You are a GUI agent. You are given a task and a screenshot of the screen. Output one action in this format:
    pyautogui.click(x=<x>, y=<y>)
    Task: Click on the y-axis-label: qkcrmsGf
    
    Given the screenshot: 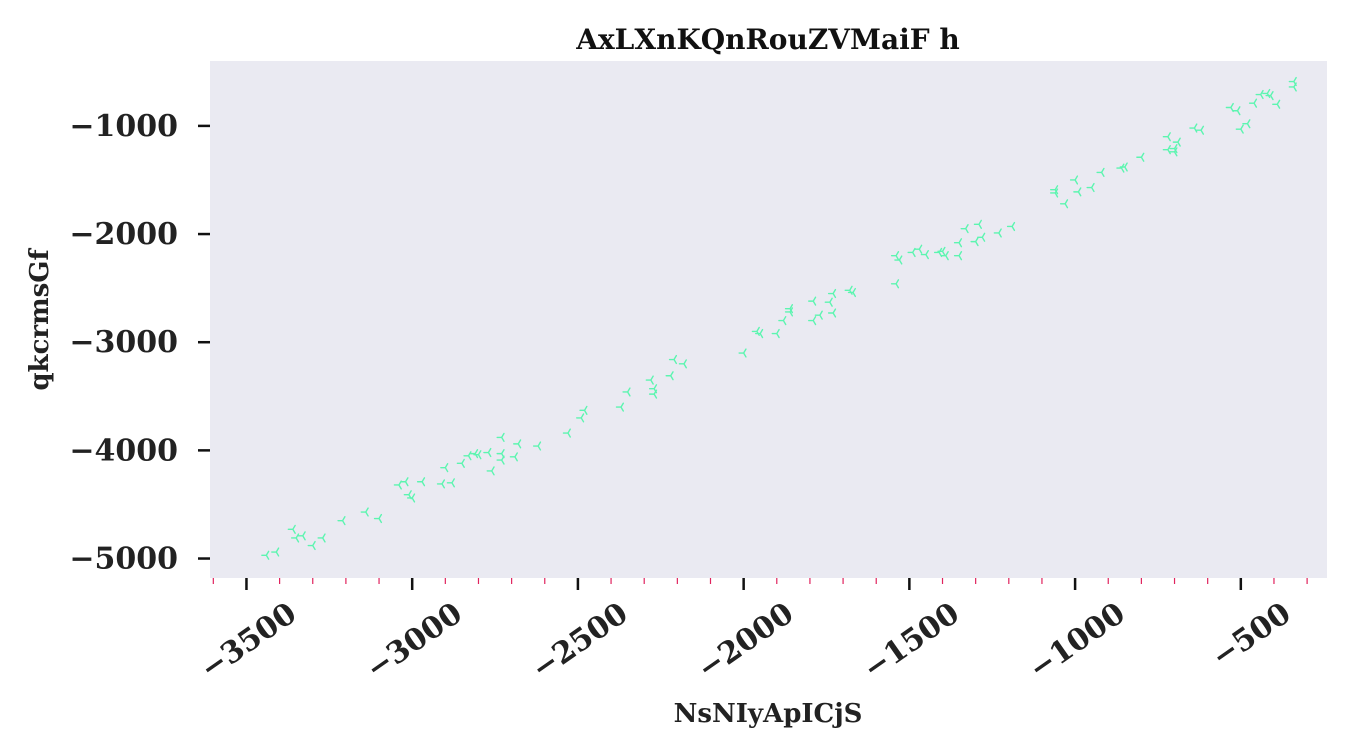 What is the action you would take?
    pyautogui.click(x=40, y=319)
    